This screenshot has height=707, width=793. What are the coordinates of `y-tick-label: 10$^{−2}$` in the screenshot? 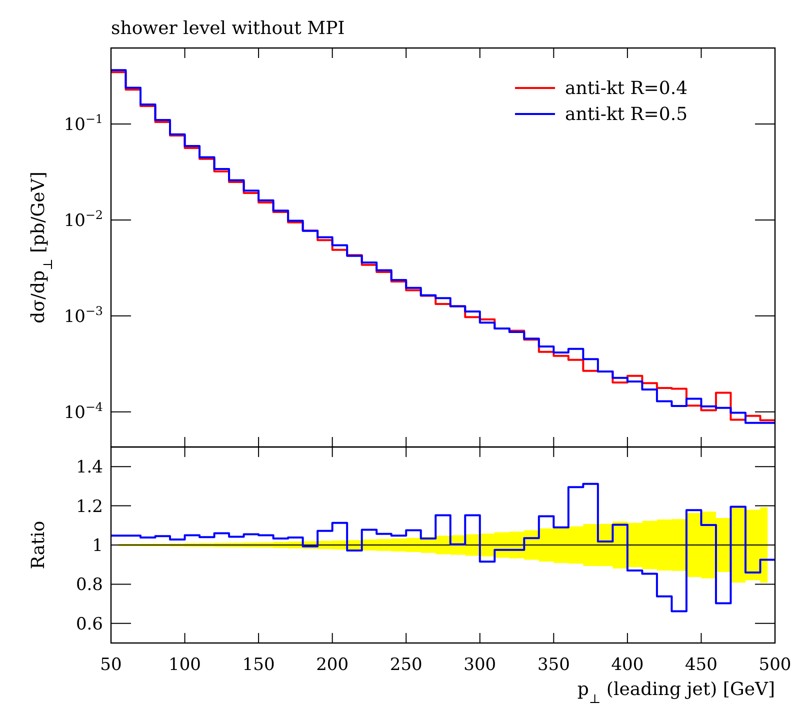 It's located at (83, 219).